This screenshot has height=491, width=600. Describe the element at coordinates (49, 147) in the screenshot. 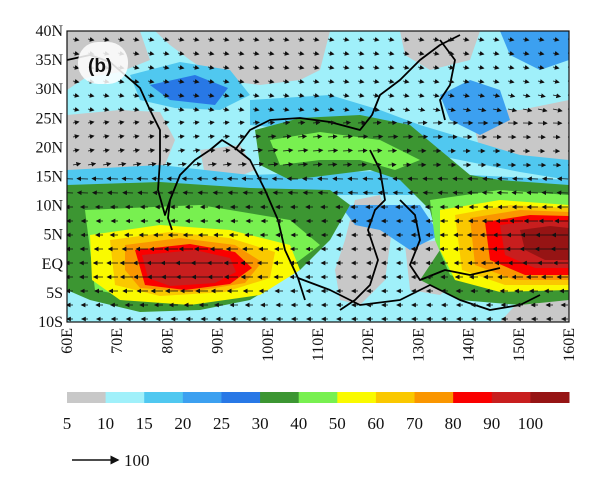

I see `latitude-label: 20N` at that location.